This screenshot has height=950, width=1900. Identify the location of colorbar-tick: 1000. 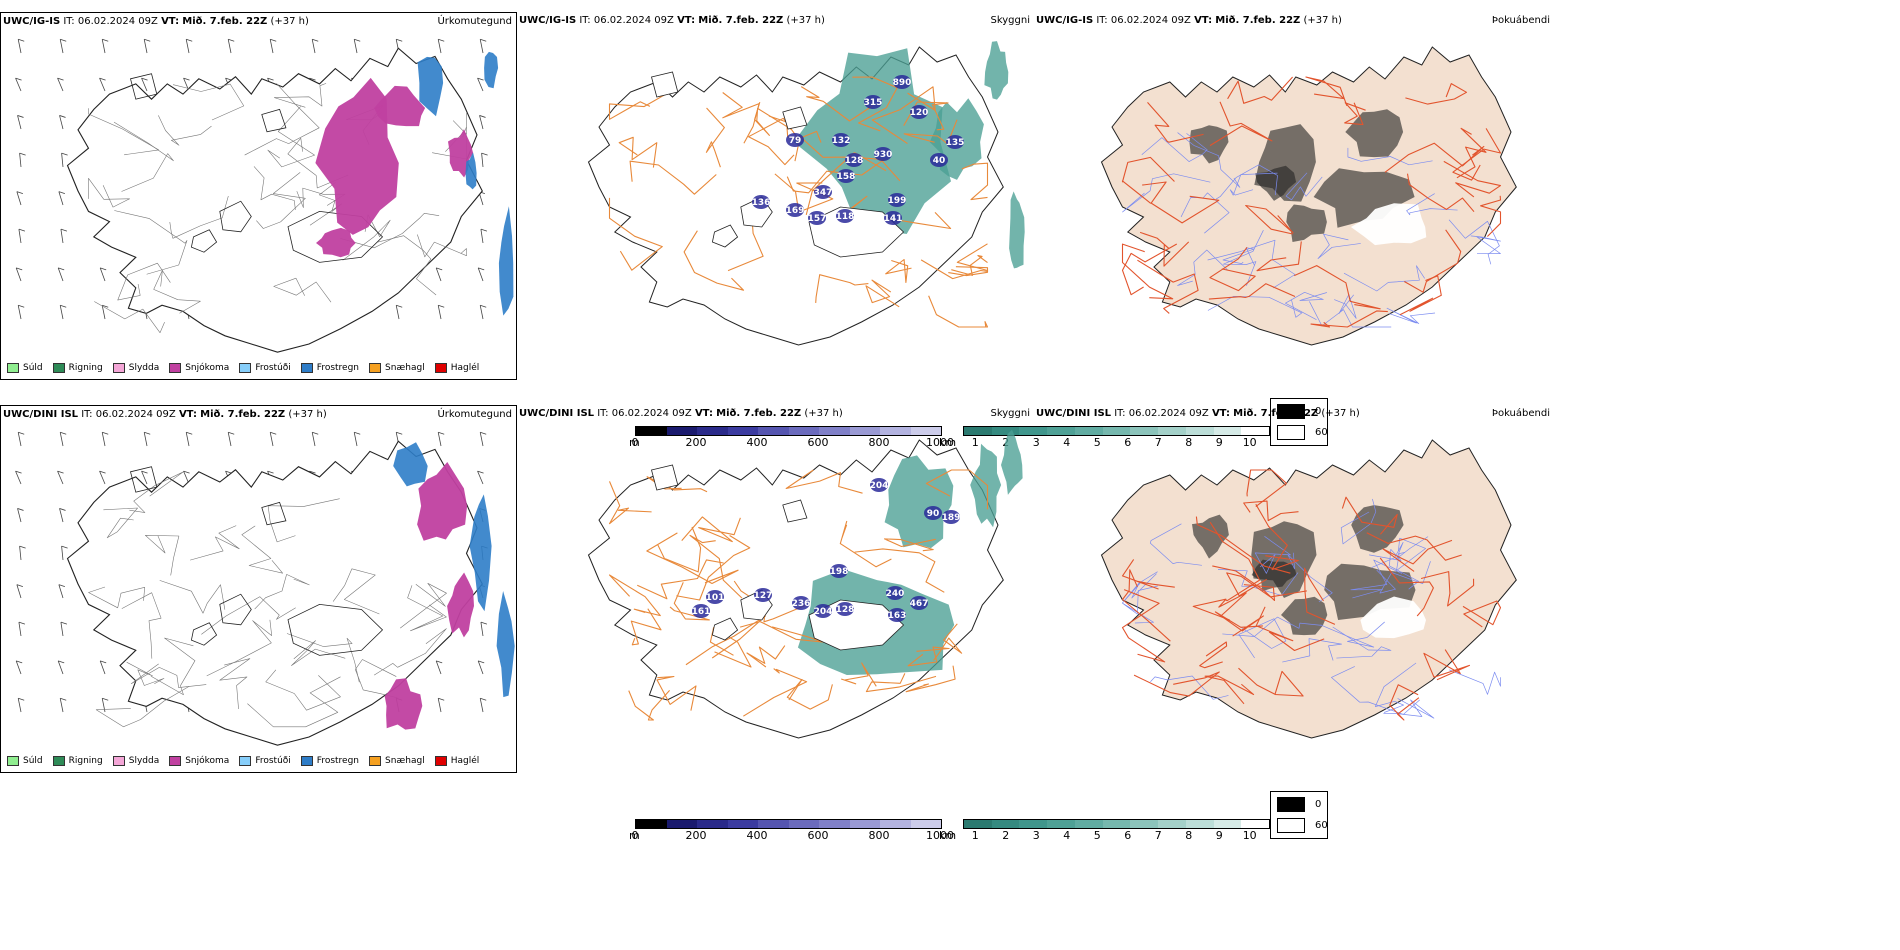
(940, 835).